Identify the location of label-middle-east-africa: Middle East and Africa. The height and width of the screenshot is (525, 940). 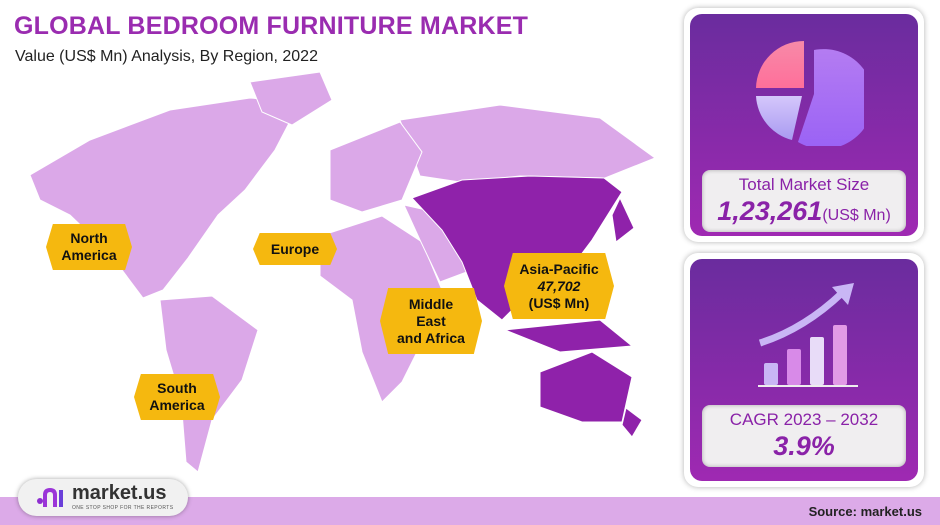
(431, 321).